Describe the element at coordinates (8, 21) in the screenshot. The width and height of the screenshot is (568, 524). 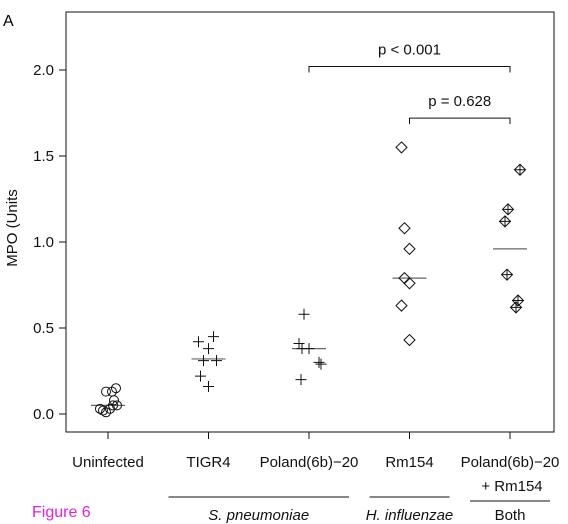
I see `panel-label: A` at that location.